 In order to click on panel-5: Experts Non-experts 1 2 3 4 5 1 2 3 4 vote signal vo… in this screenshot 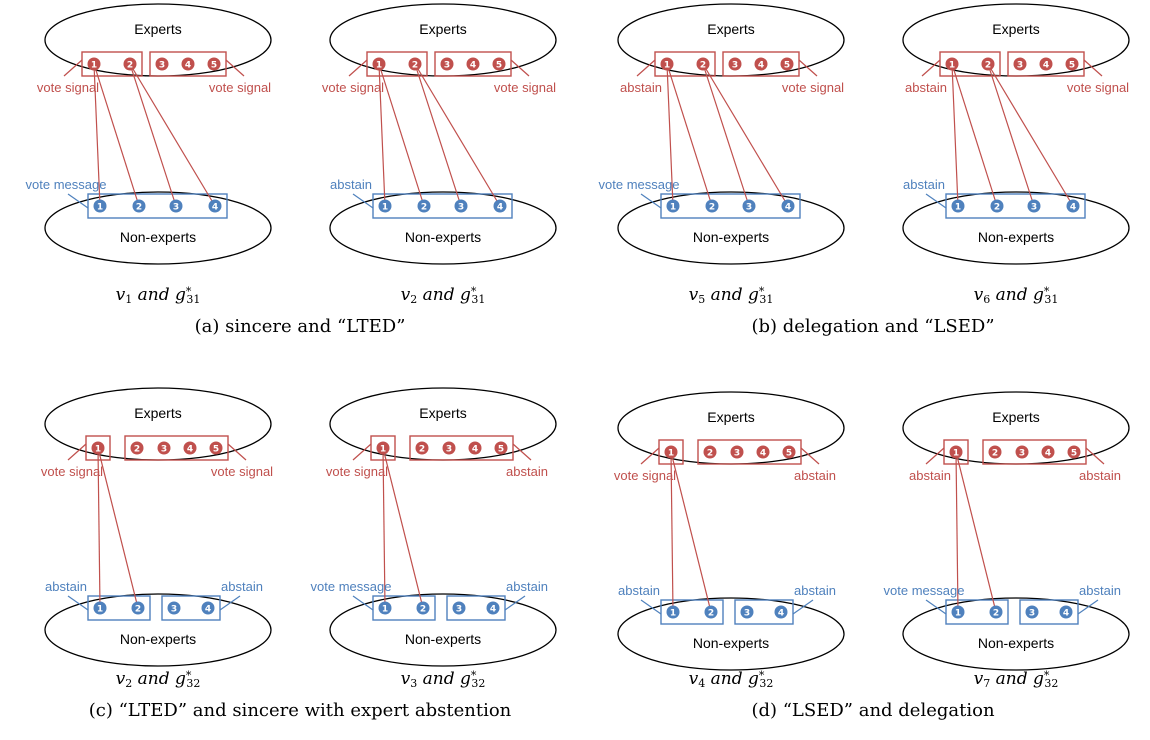, I will do `click(157, 538)`.